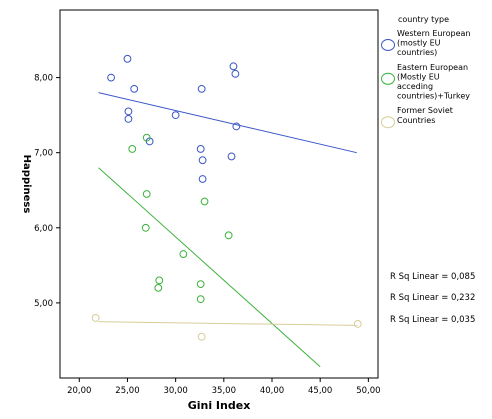  What do you see at coordinates (417, 52) in the screenshot?
I see `legend-label-0-2: countries)` at bounding box center [417, 52].